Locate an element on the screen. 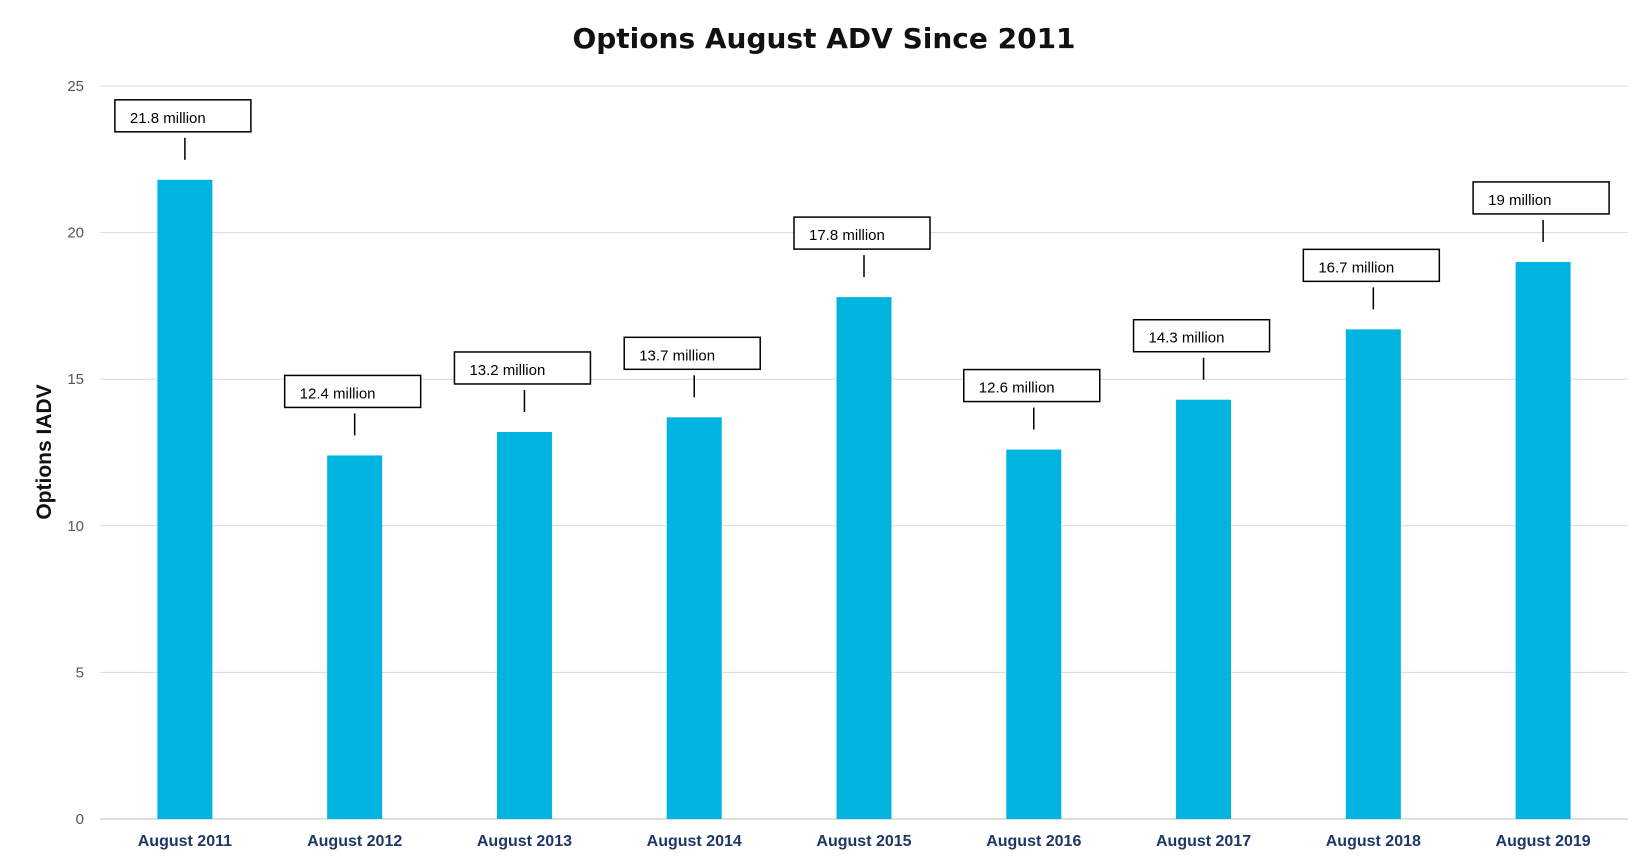 The height and width of the screenshot is (863, 1648). y-tick-label: 10 is located at coordinates (75, 526).